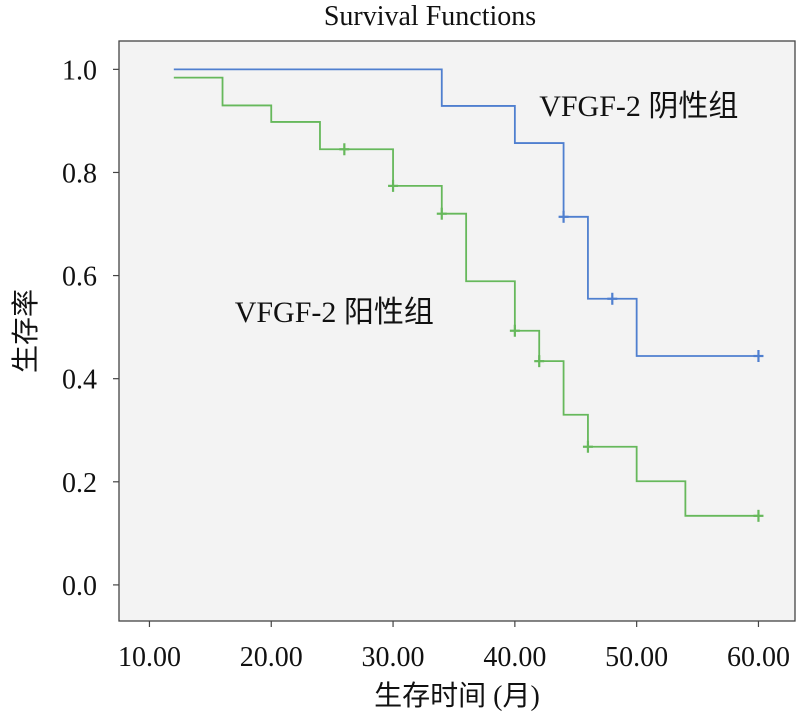 Image resolution: width=802 pixels, height=721 pixels. What do you see at coordinates (79, 173) in the screenshot?
I see `y-tick-label: 0.8` at bounding box center [79, 173].